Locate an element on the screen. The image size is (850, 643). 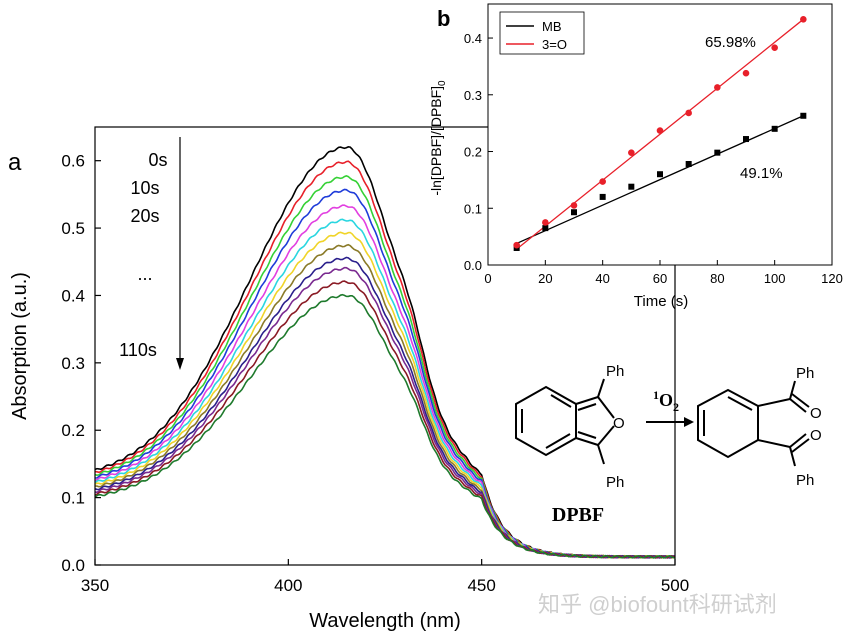
panel-a-x-tick-label: 450 is located at coordinates (481, 585).